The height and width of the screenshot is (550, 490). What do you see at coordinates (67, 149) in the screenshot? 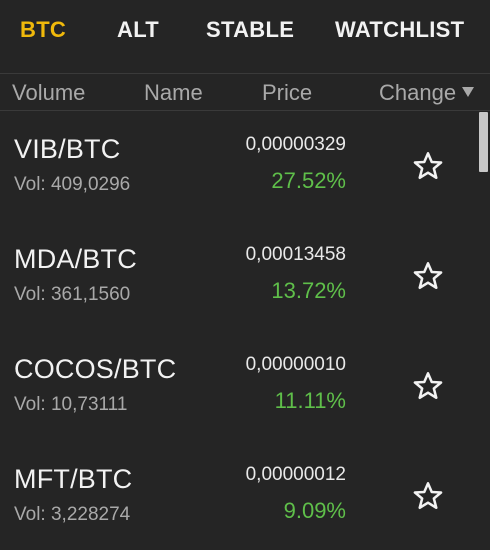
I see `pair-name: VIB/BTC` at bounding box center [67, 149].